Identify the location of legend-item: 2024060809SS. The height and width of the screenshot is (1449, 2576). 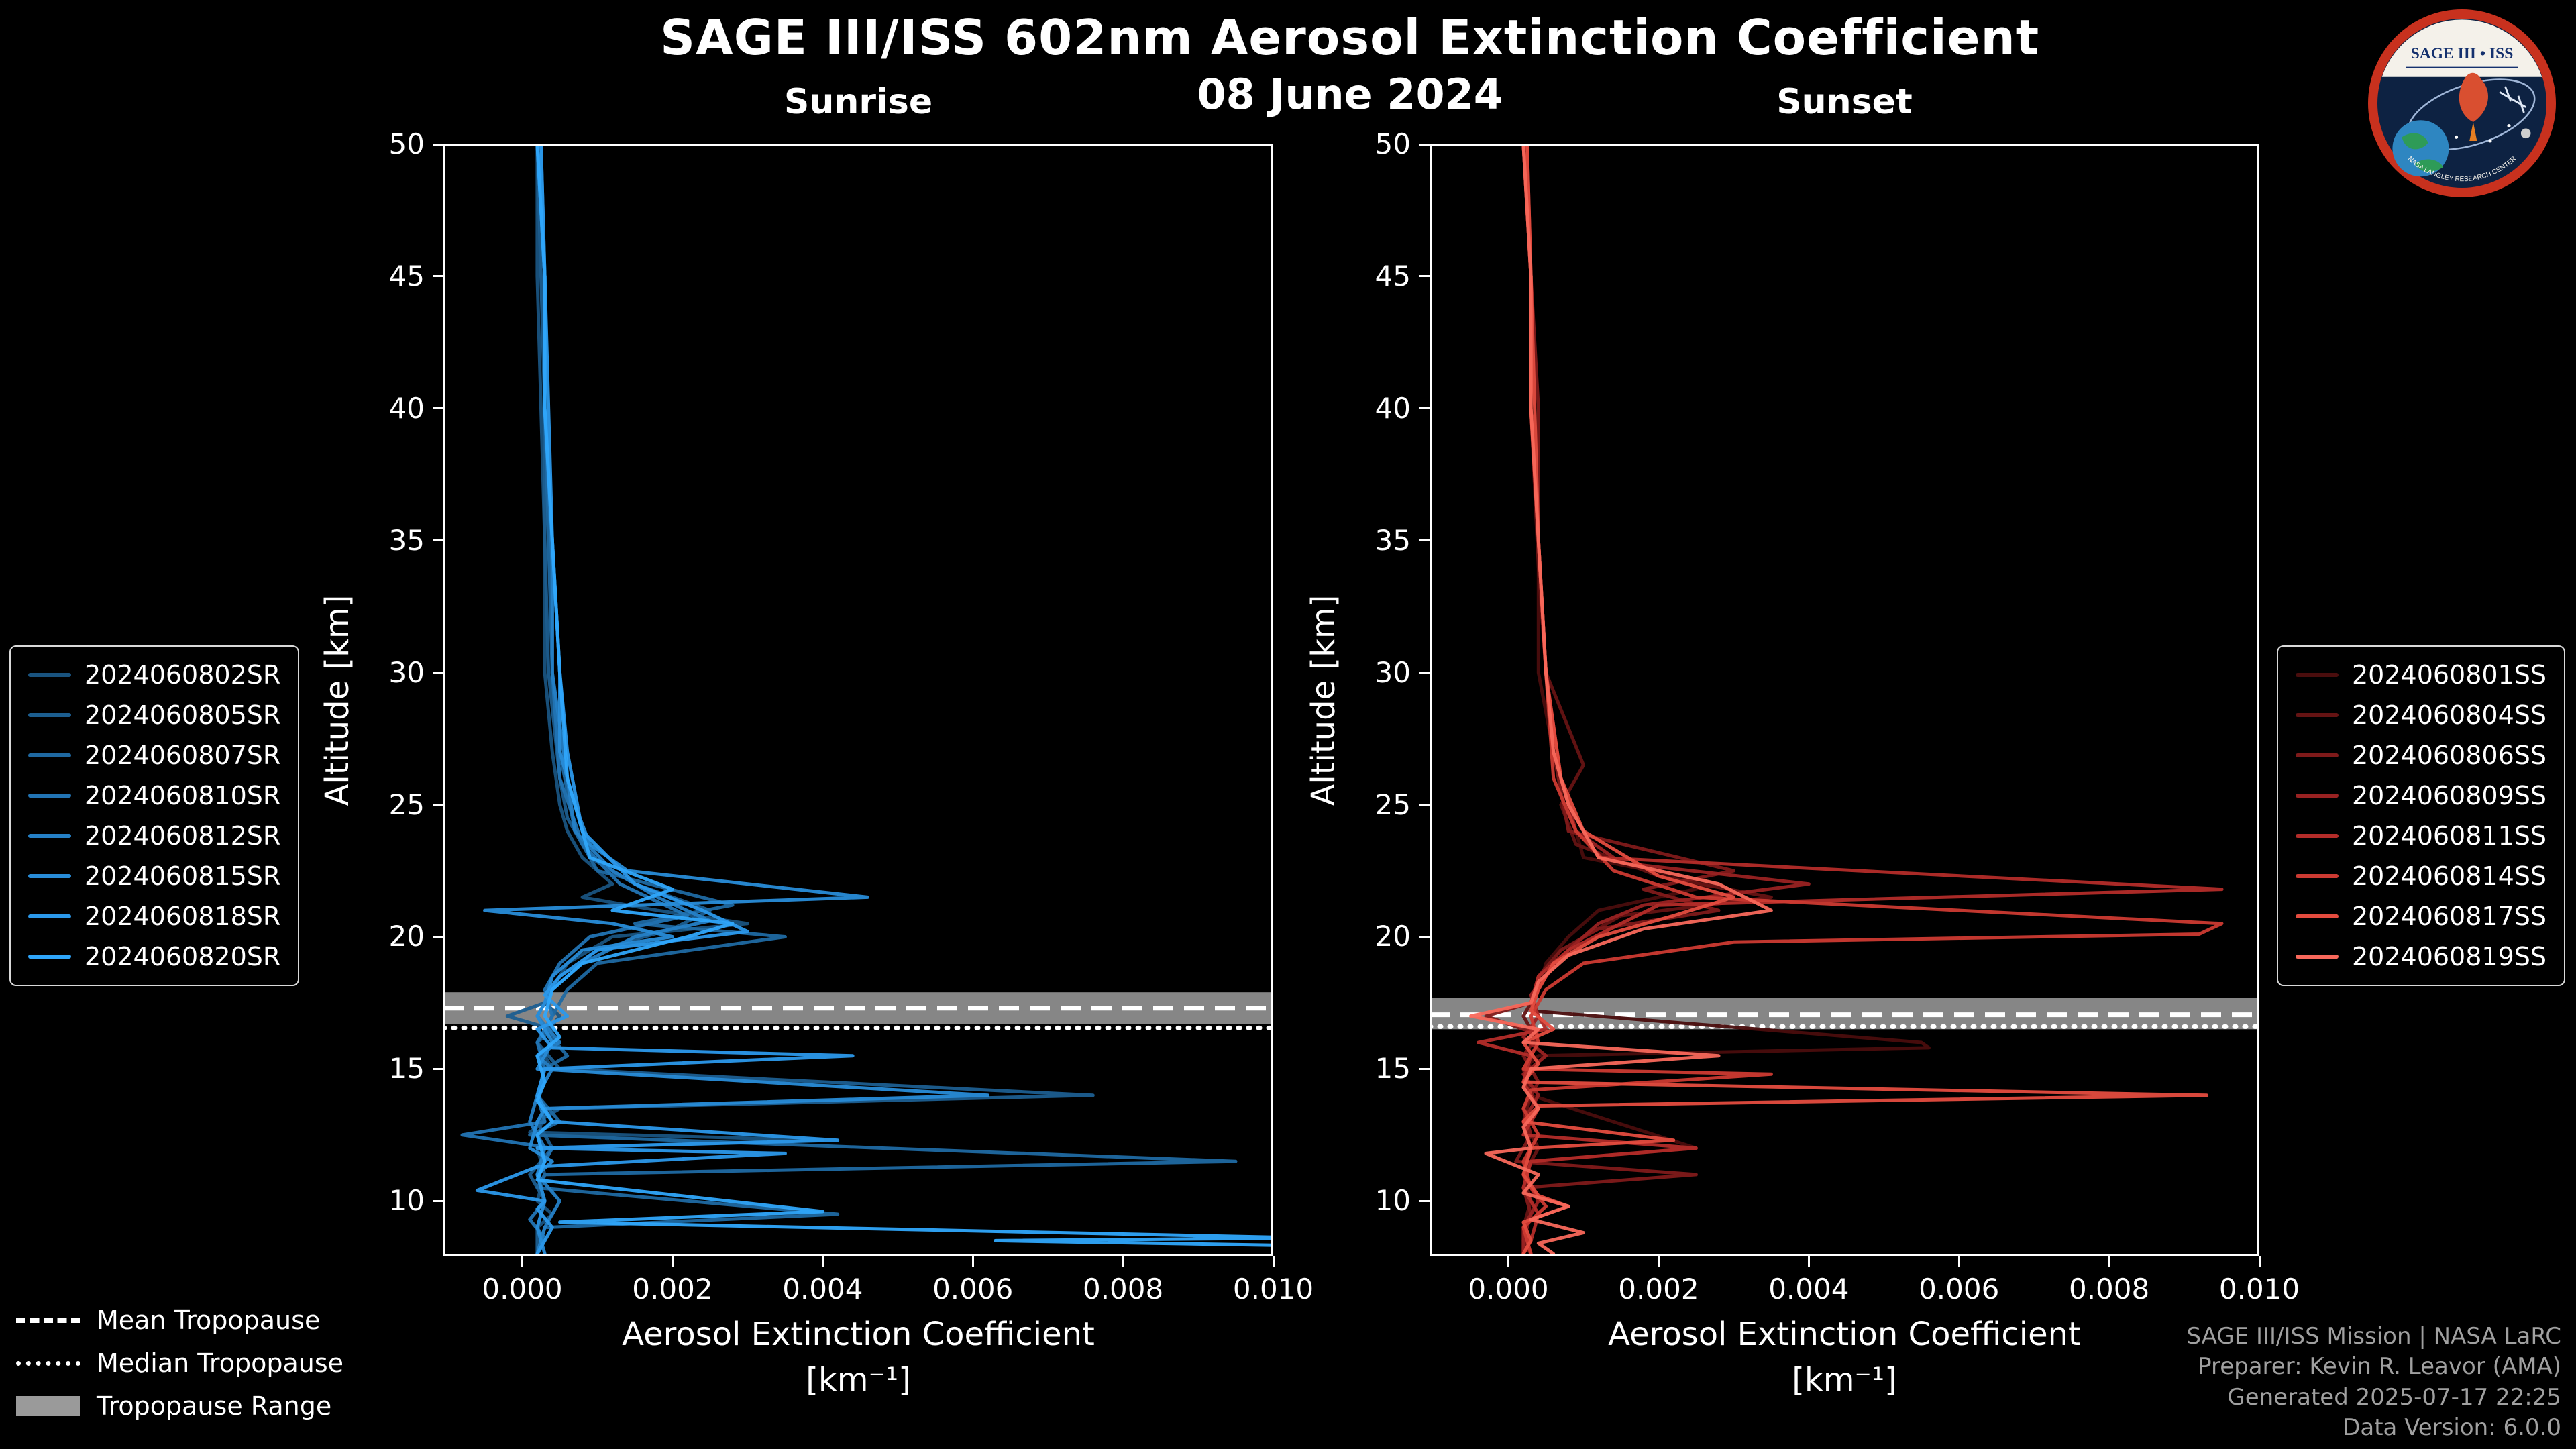
(2420, 795).